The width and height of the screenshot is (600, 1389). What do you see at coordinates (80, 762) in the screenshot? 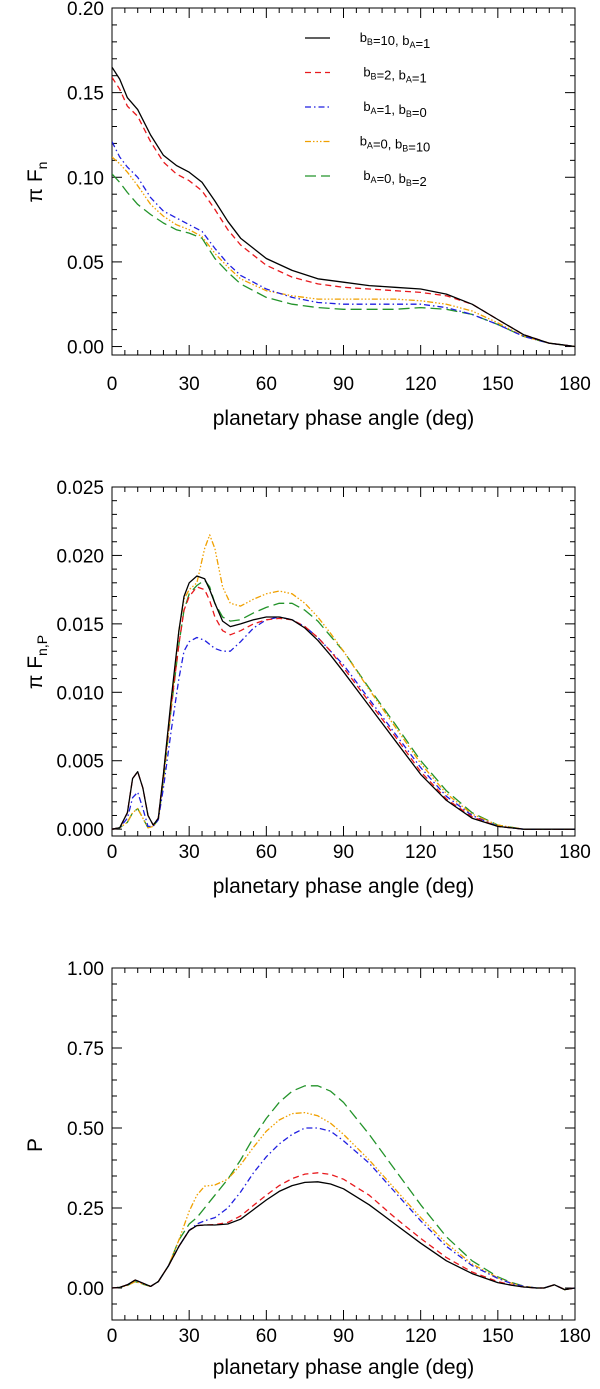
I see `y-tick-label: 0.005` at bounding box center [80, 762].